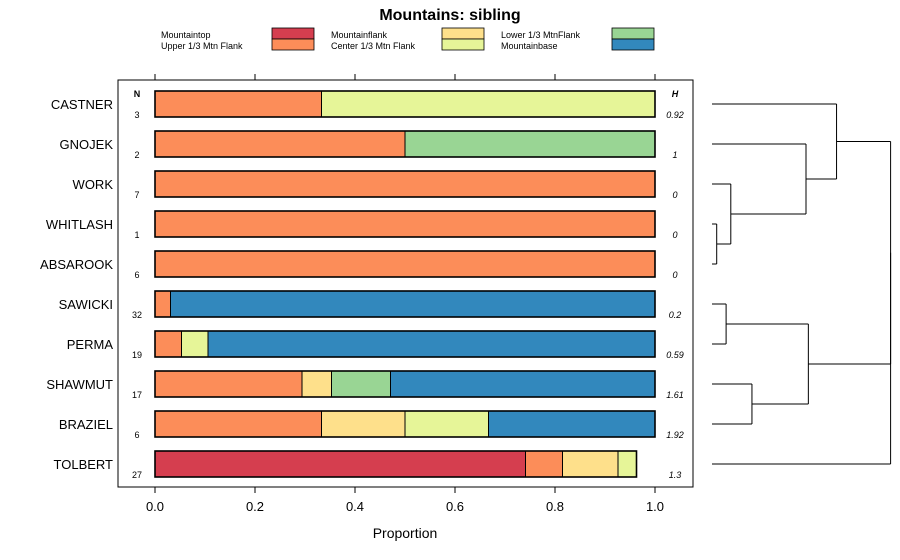 Image resolution: width=900 pixels, height=560 pixels. I want to click on x-axis-bottom: 0.0 0.2 0.4 0.6 0.8 1.0, so click(405, 500).